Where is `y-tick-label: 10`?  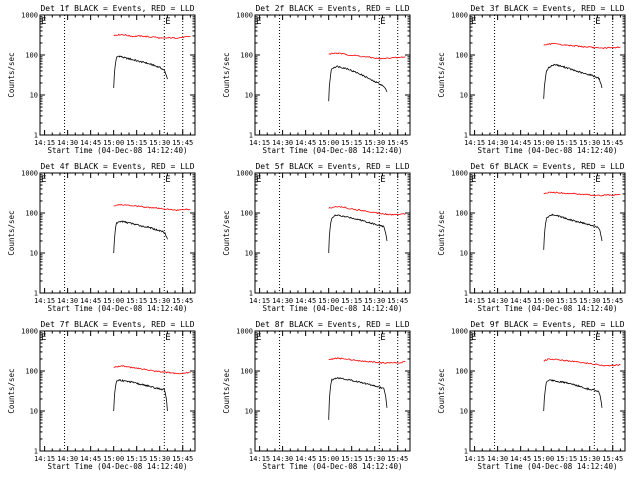 y-tick-label: 10 is located at coordinates (249, 96).